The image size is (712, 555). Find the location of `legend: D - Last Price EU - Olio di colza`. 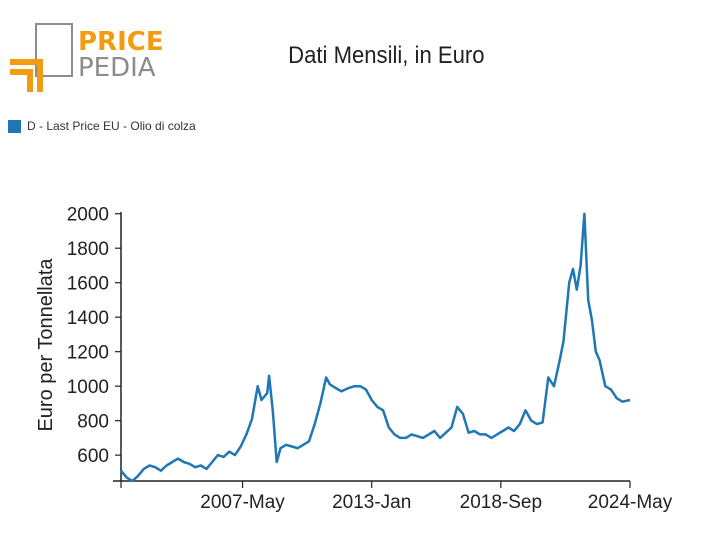

legend: D - Last Price EU - Olio di colza is located at coordinates (102, 126).